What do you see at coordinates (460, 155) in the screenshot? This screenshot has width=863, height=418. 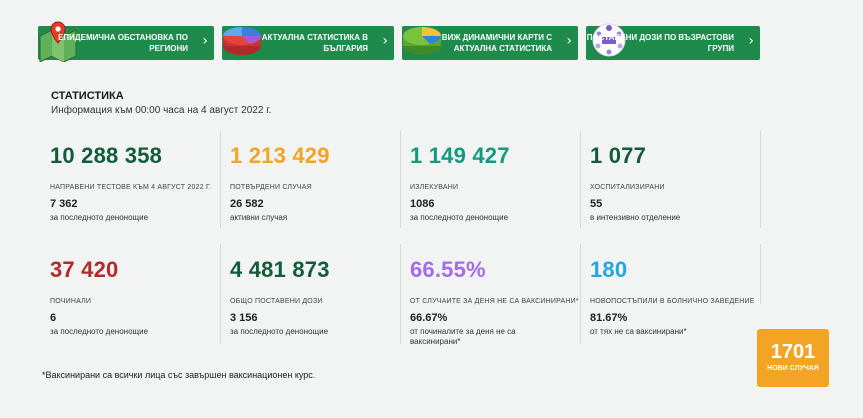 I see `stat-big-number: 1 149 427` at bounding box center [460, 155].